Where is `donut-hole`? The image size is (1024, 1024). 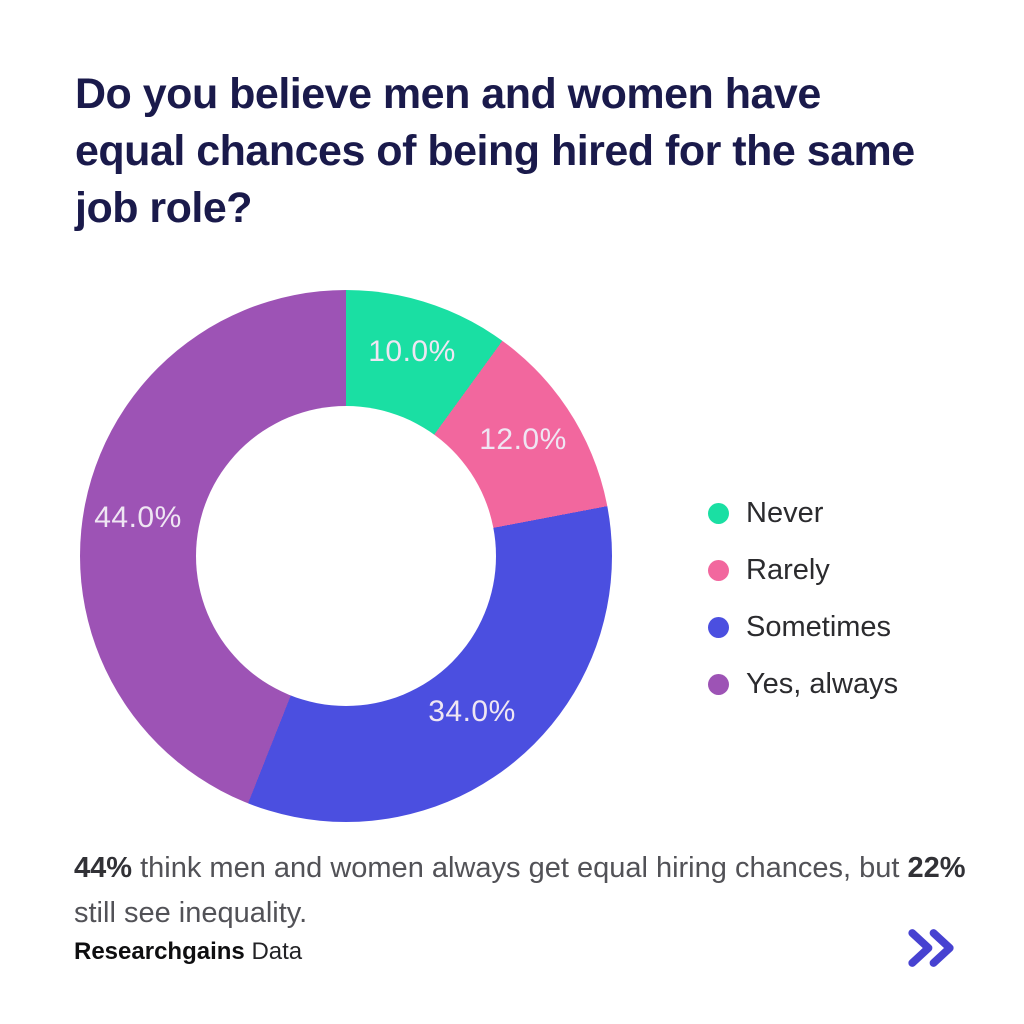
donut-hole is located at coordinates (346, 556).